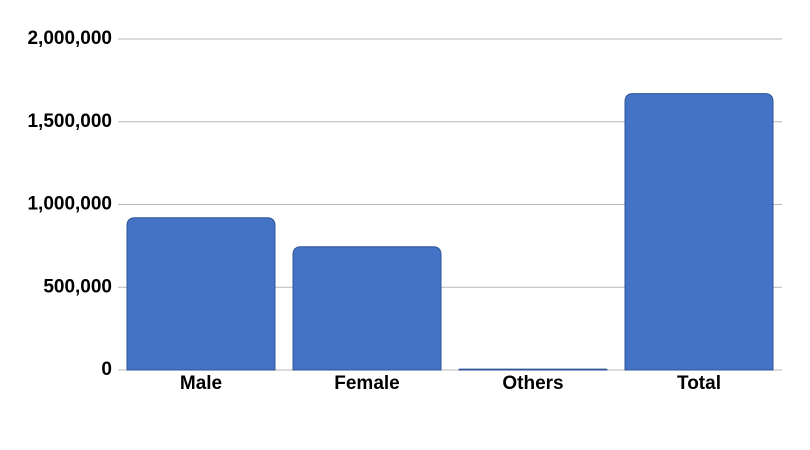 This screenshot has height=450, width=810. I want to click on x-tick-label: Others, so click(532, 383).